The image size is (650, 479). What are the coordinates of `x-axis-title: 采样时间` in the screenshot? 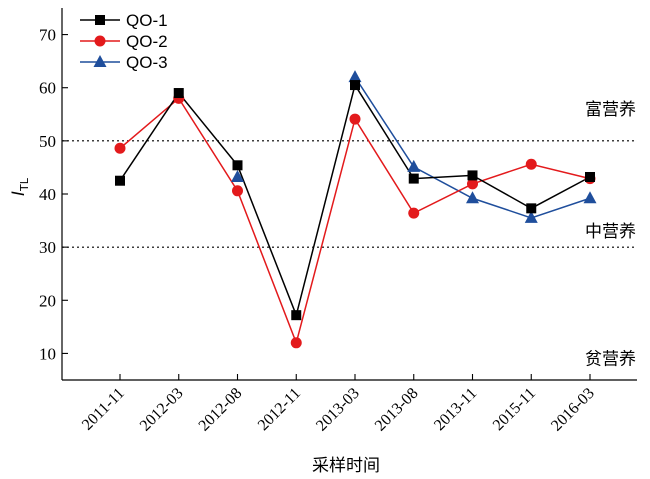 It's located at (346, 466).